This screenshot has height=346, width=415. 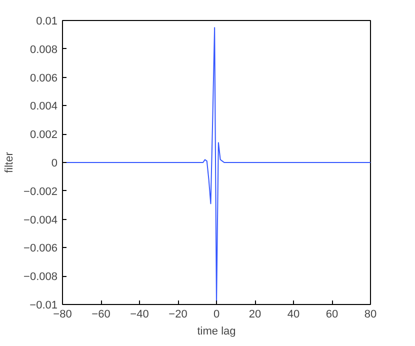 I want to click on x-tick-label: 0, so click(x=216, y=314).